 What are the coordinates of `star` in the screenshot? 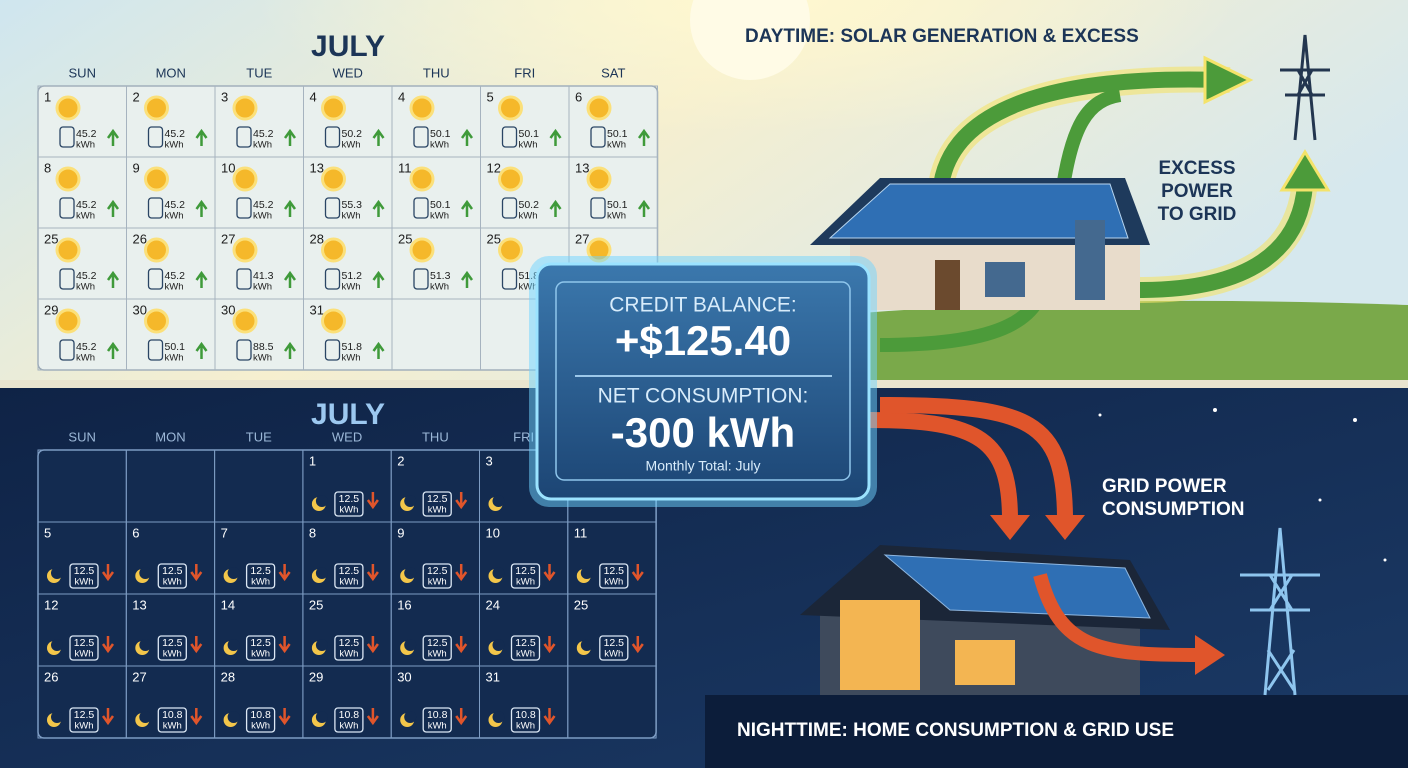 It's located at (1215, 410).